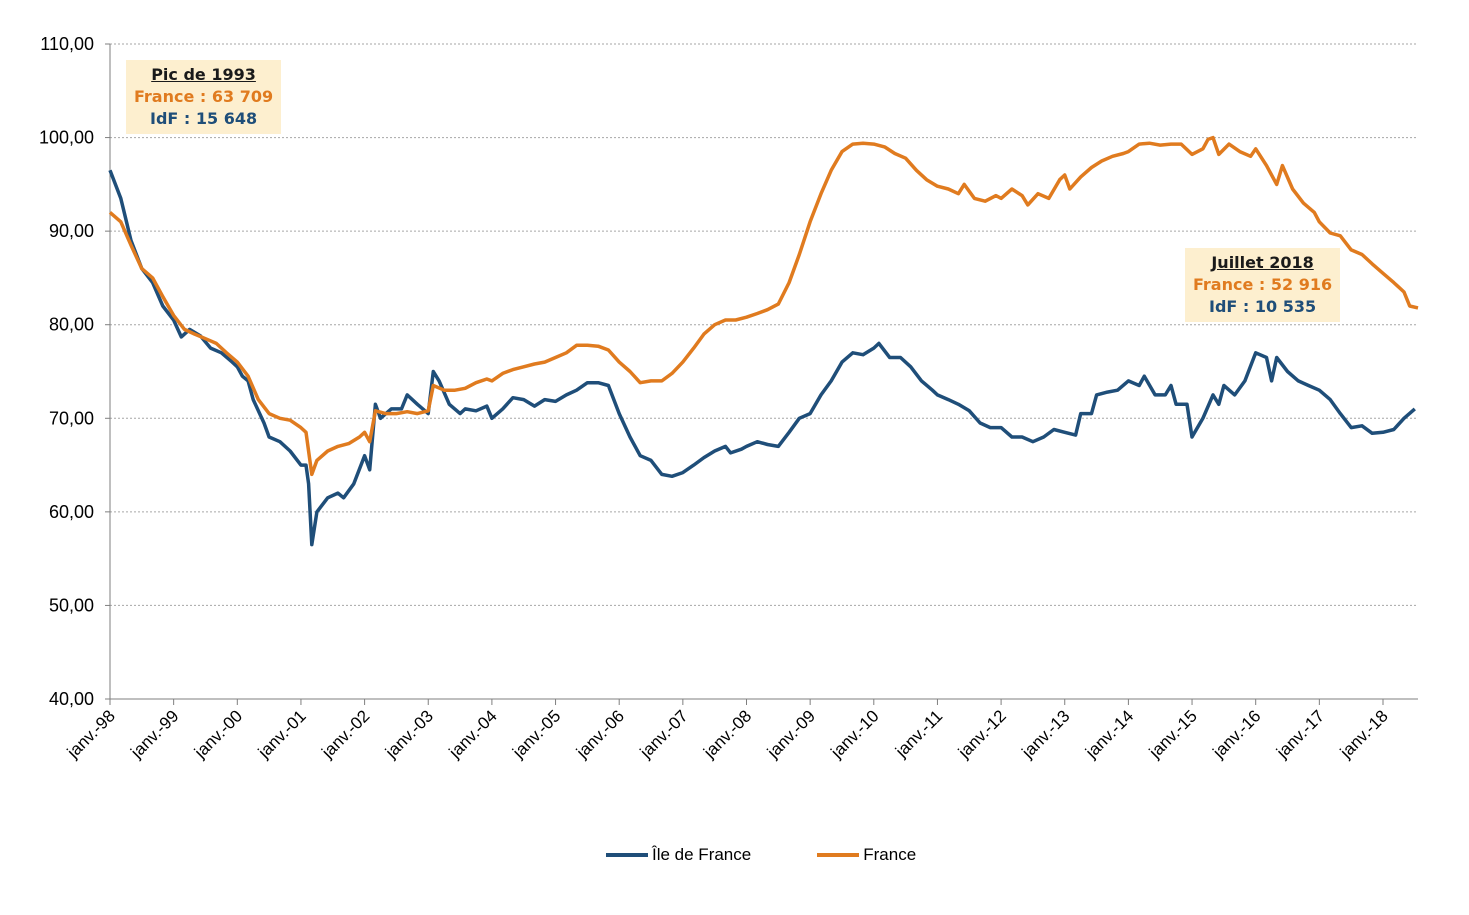  I want to click on x-tick-label: janv.-17, so click(1300, 734).